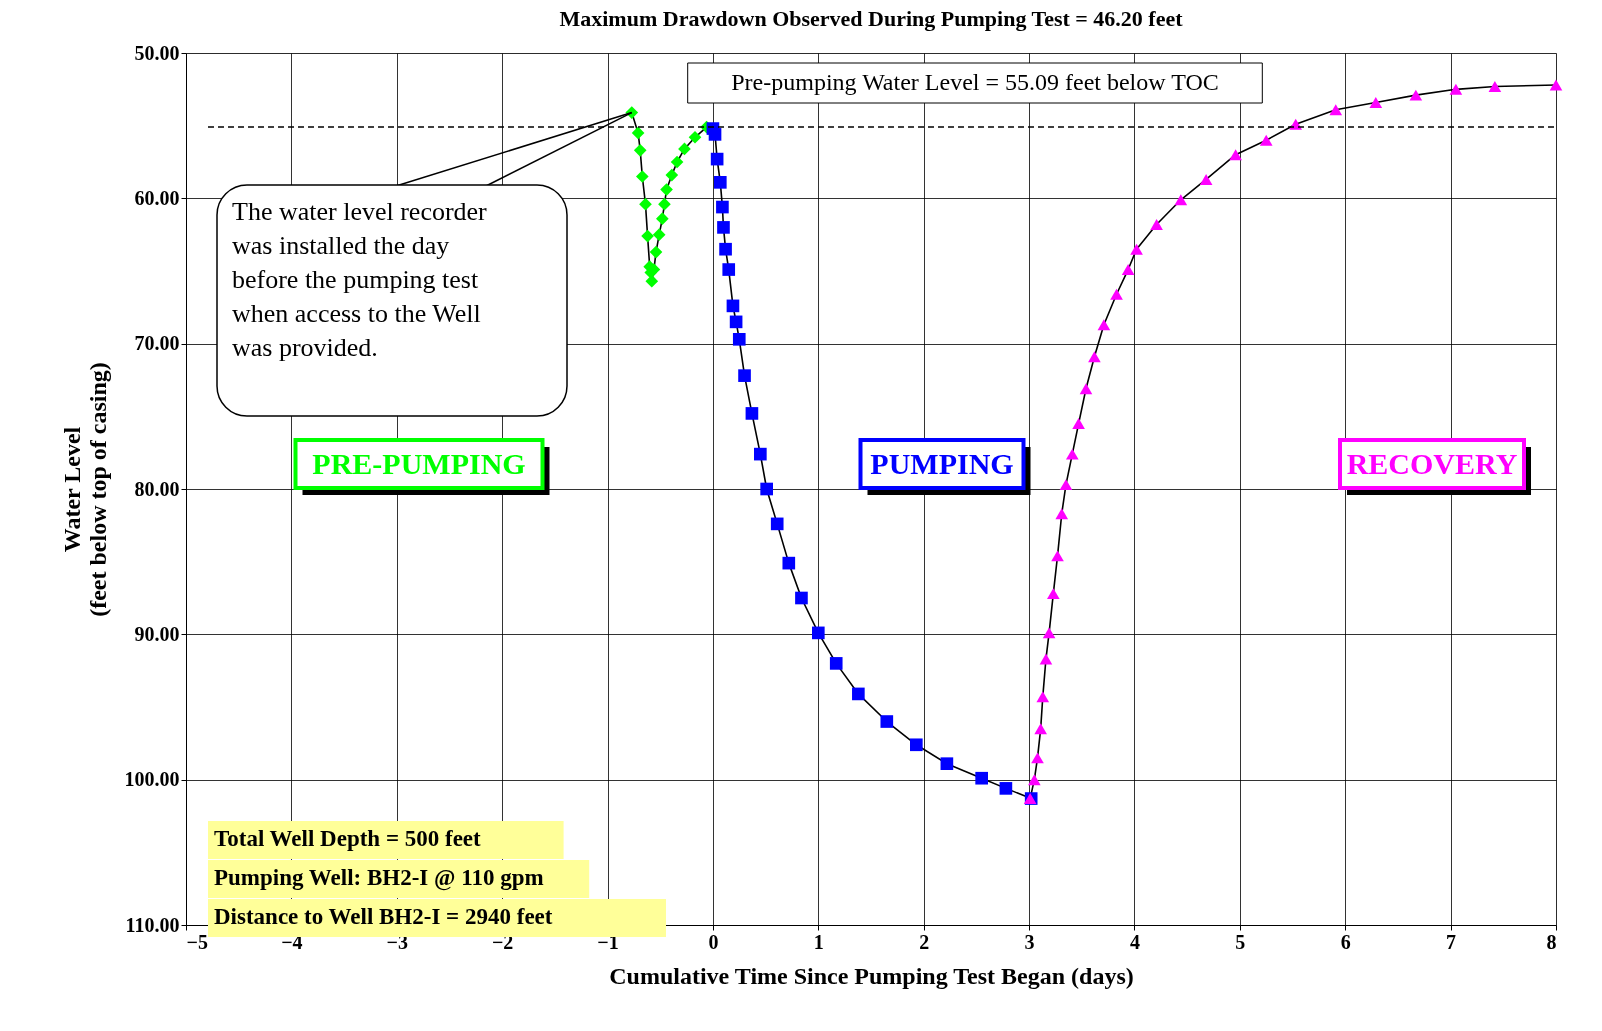 The image size is (1602, 1031). Describe the element at coordinates (157, 52) in the screenshot. I see `y-tick-label: 50.00` at that location.